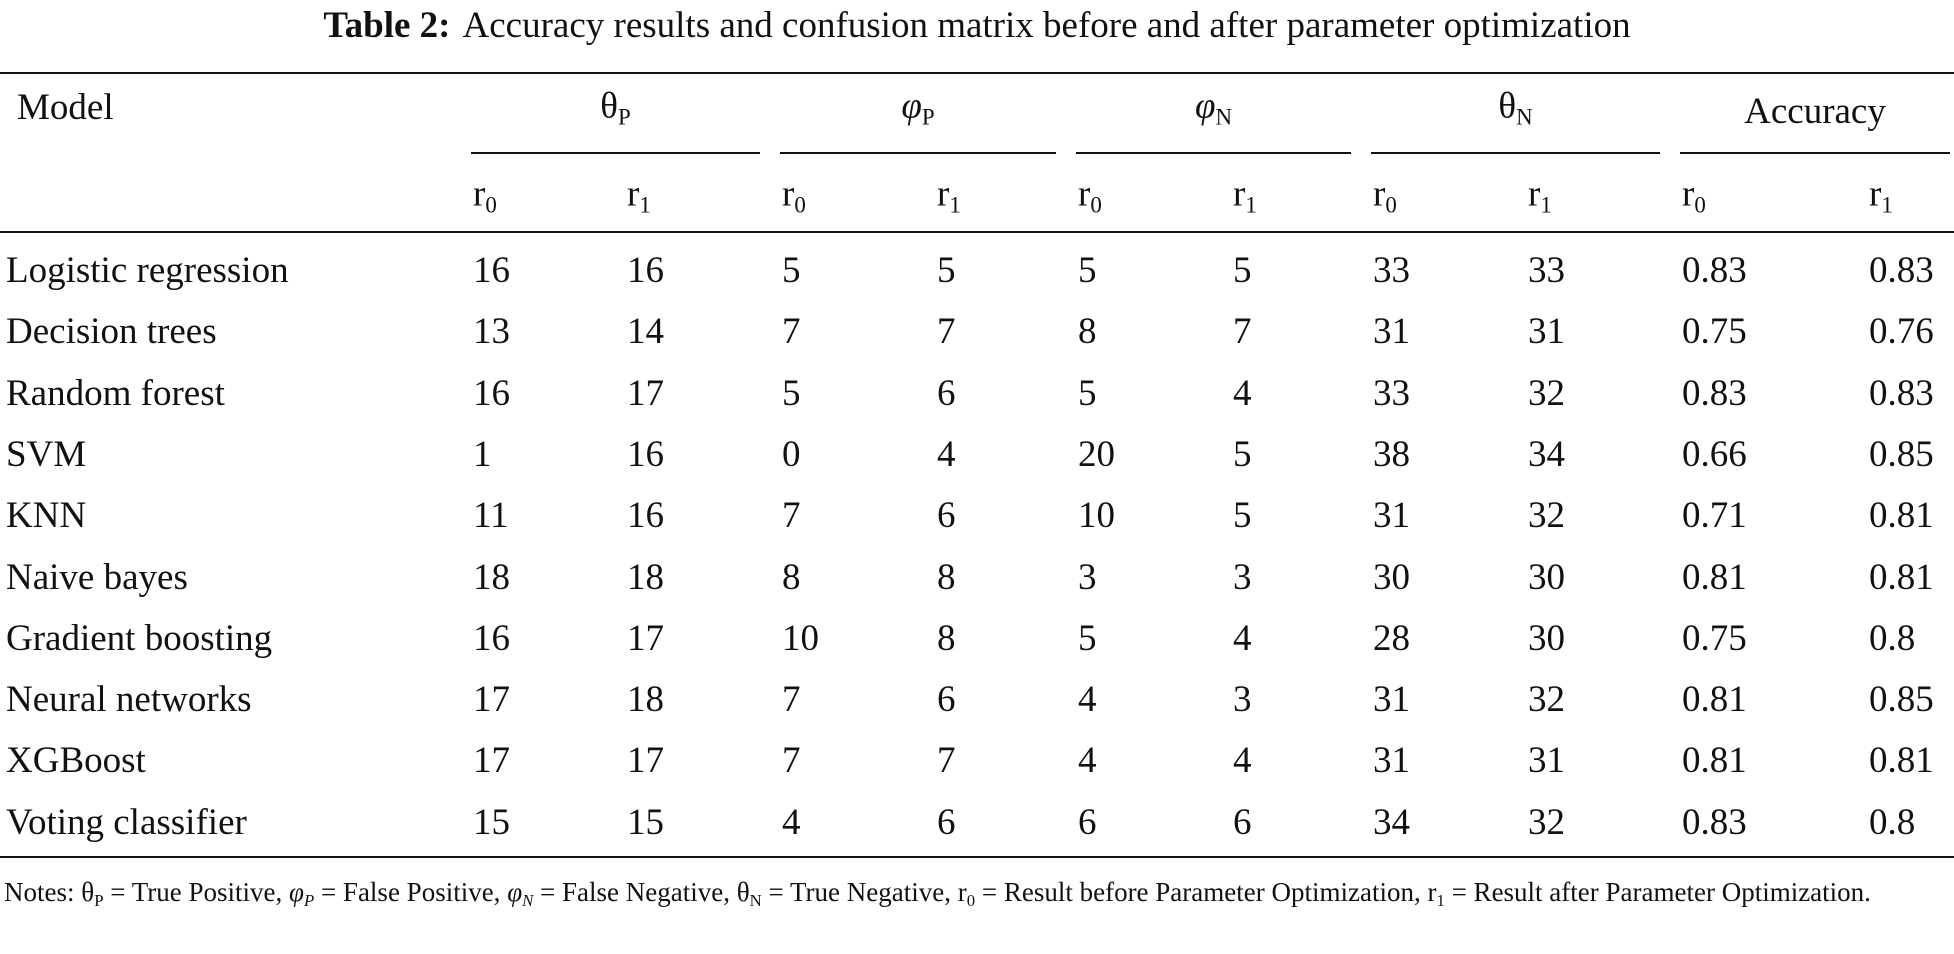 This screenshot has height=954, width=1954. What do you see at coordinates (1714, 454) in the screenshot?
I see `cell-value: 0.66` at bounding box center [1714, 454].